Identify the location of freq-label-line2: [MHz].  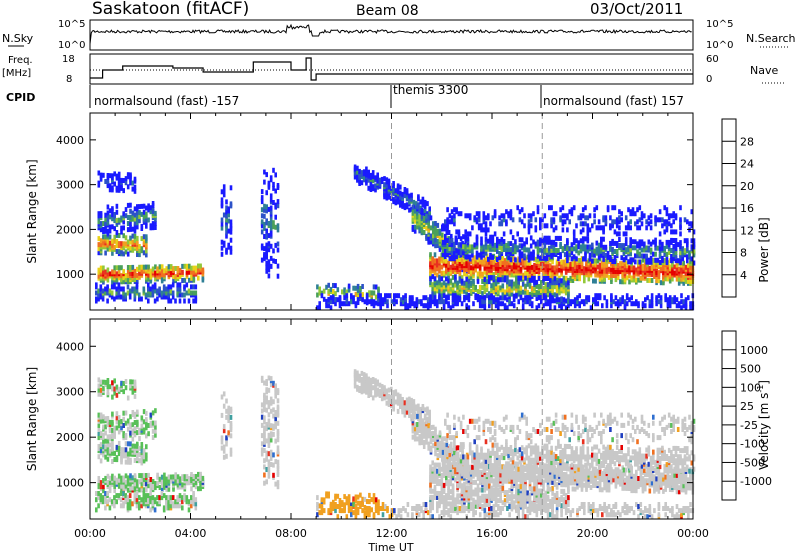
(16, 73).